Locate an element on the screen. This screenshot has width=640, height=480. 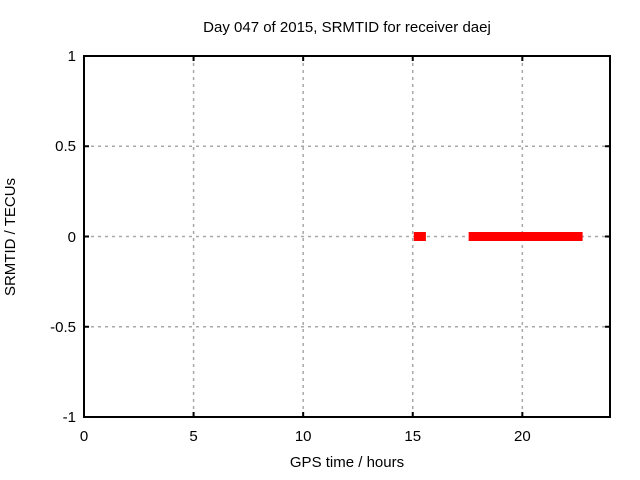
x-tick-label: 15 is located at coordinates (413, 436).